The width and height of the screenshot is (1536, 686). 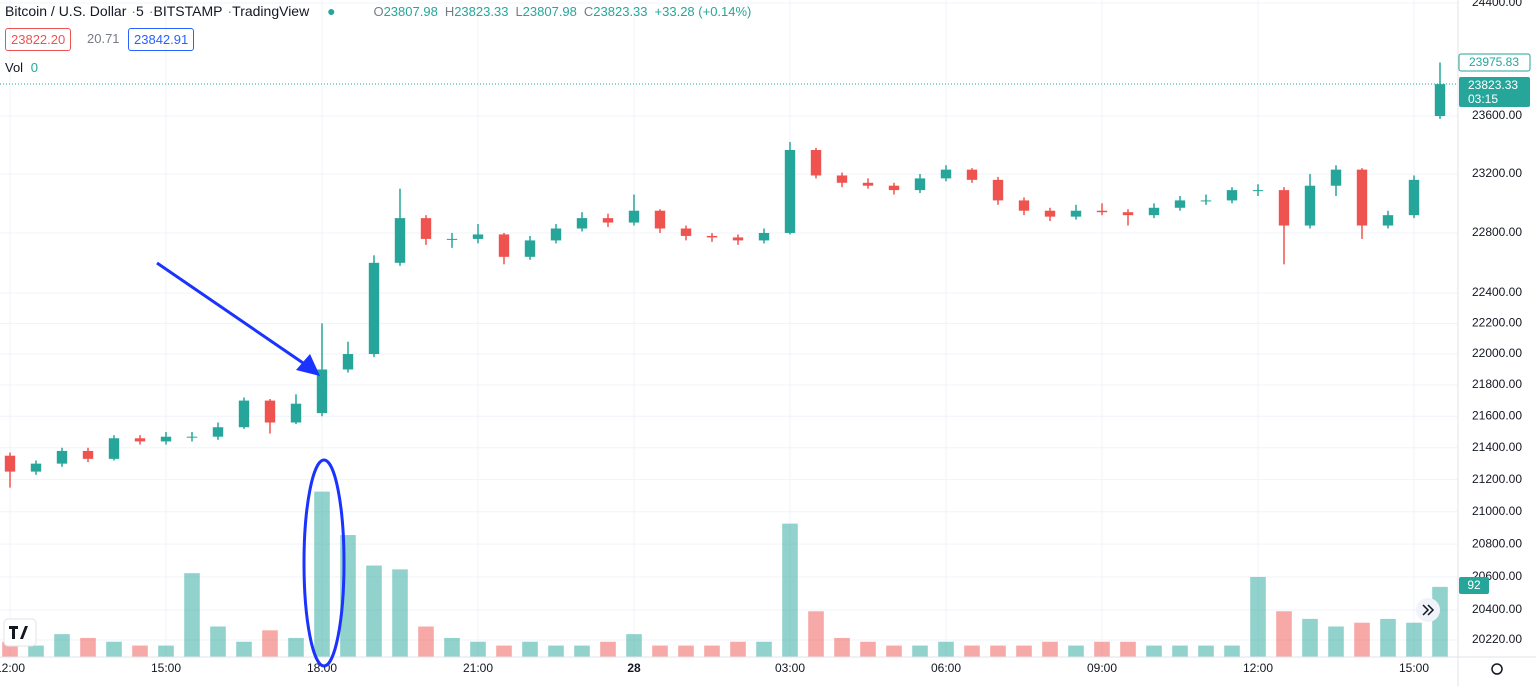 I want to click on ask: 23842.91, so click(x=161, y=39).